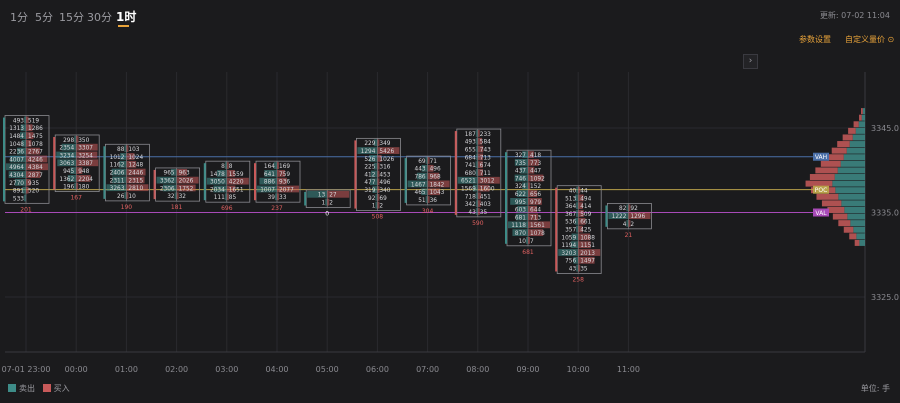  What do you see at coordinates (470, 166) in the screenshot?
I see `sell-volume-label: 741` at bounding box center [470, 166].